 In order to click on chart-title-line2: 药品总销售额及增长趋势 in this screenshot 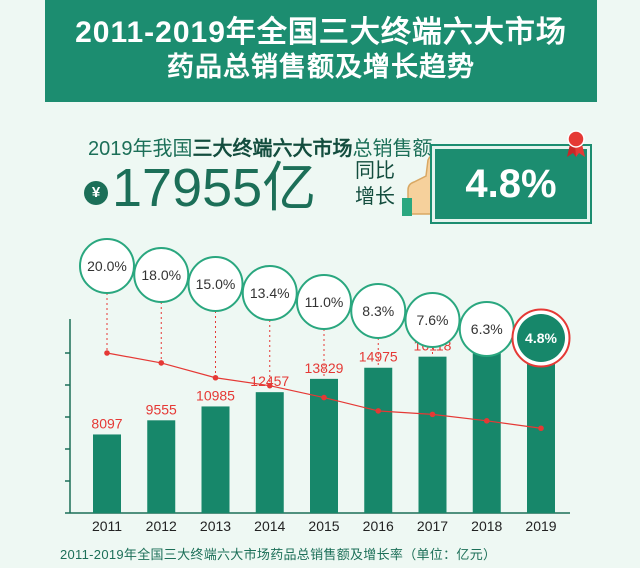, I will do `click(321, 67)`.